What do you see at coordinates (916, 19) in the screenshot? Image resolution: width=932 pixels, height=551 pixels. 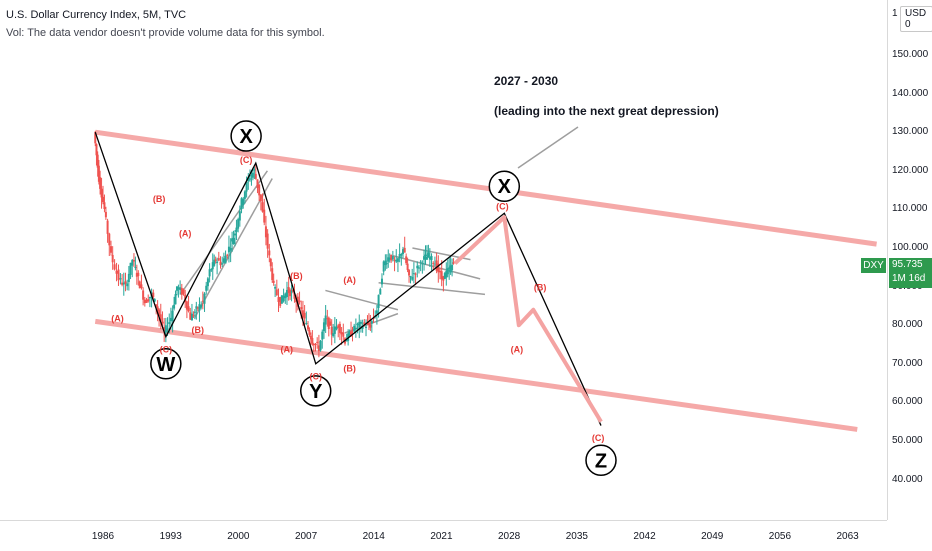 I see `currency-button: USD 0` at bounding box center [916, 19].